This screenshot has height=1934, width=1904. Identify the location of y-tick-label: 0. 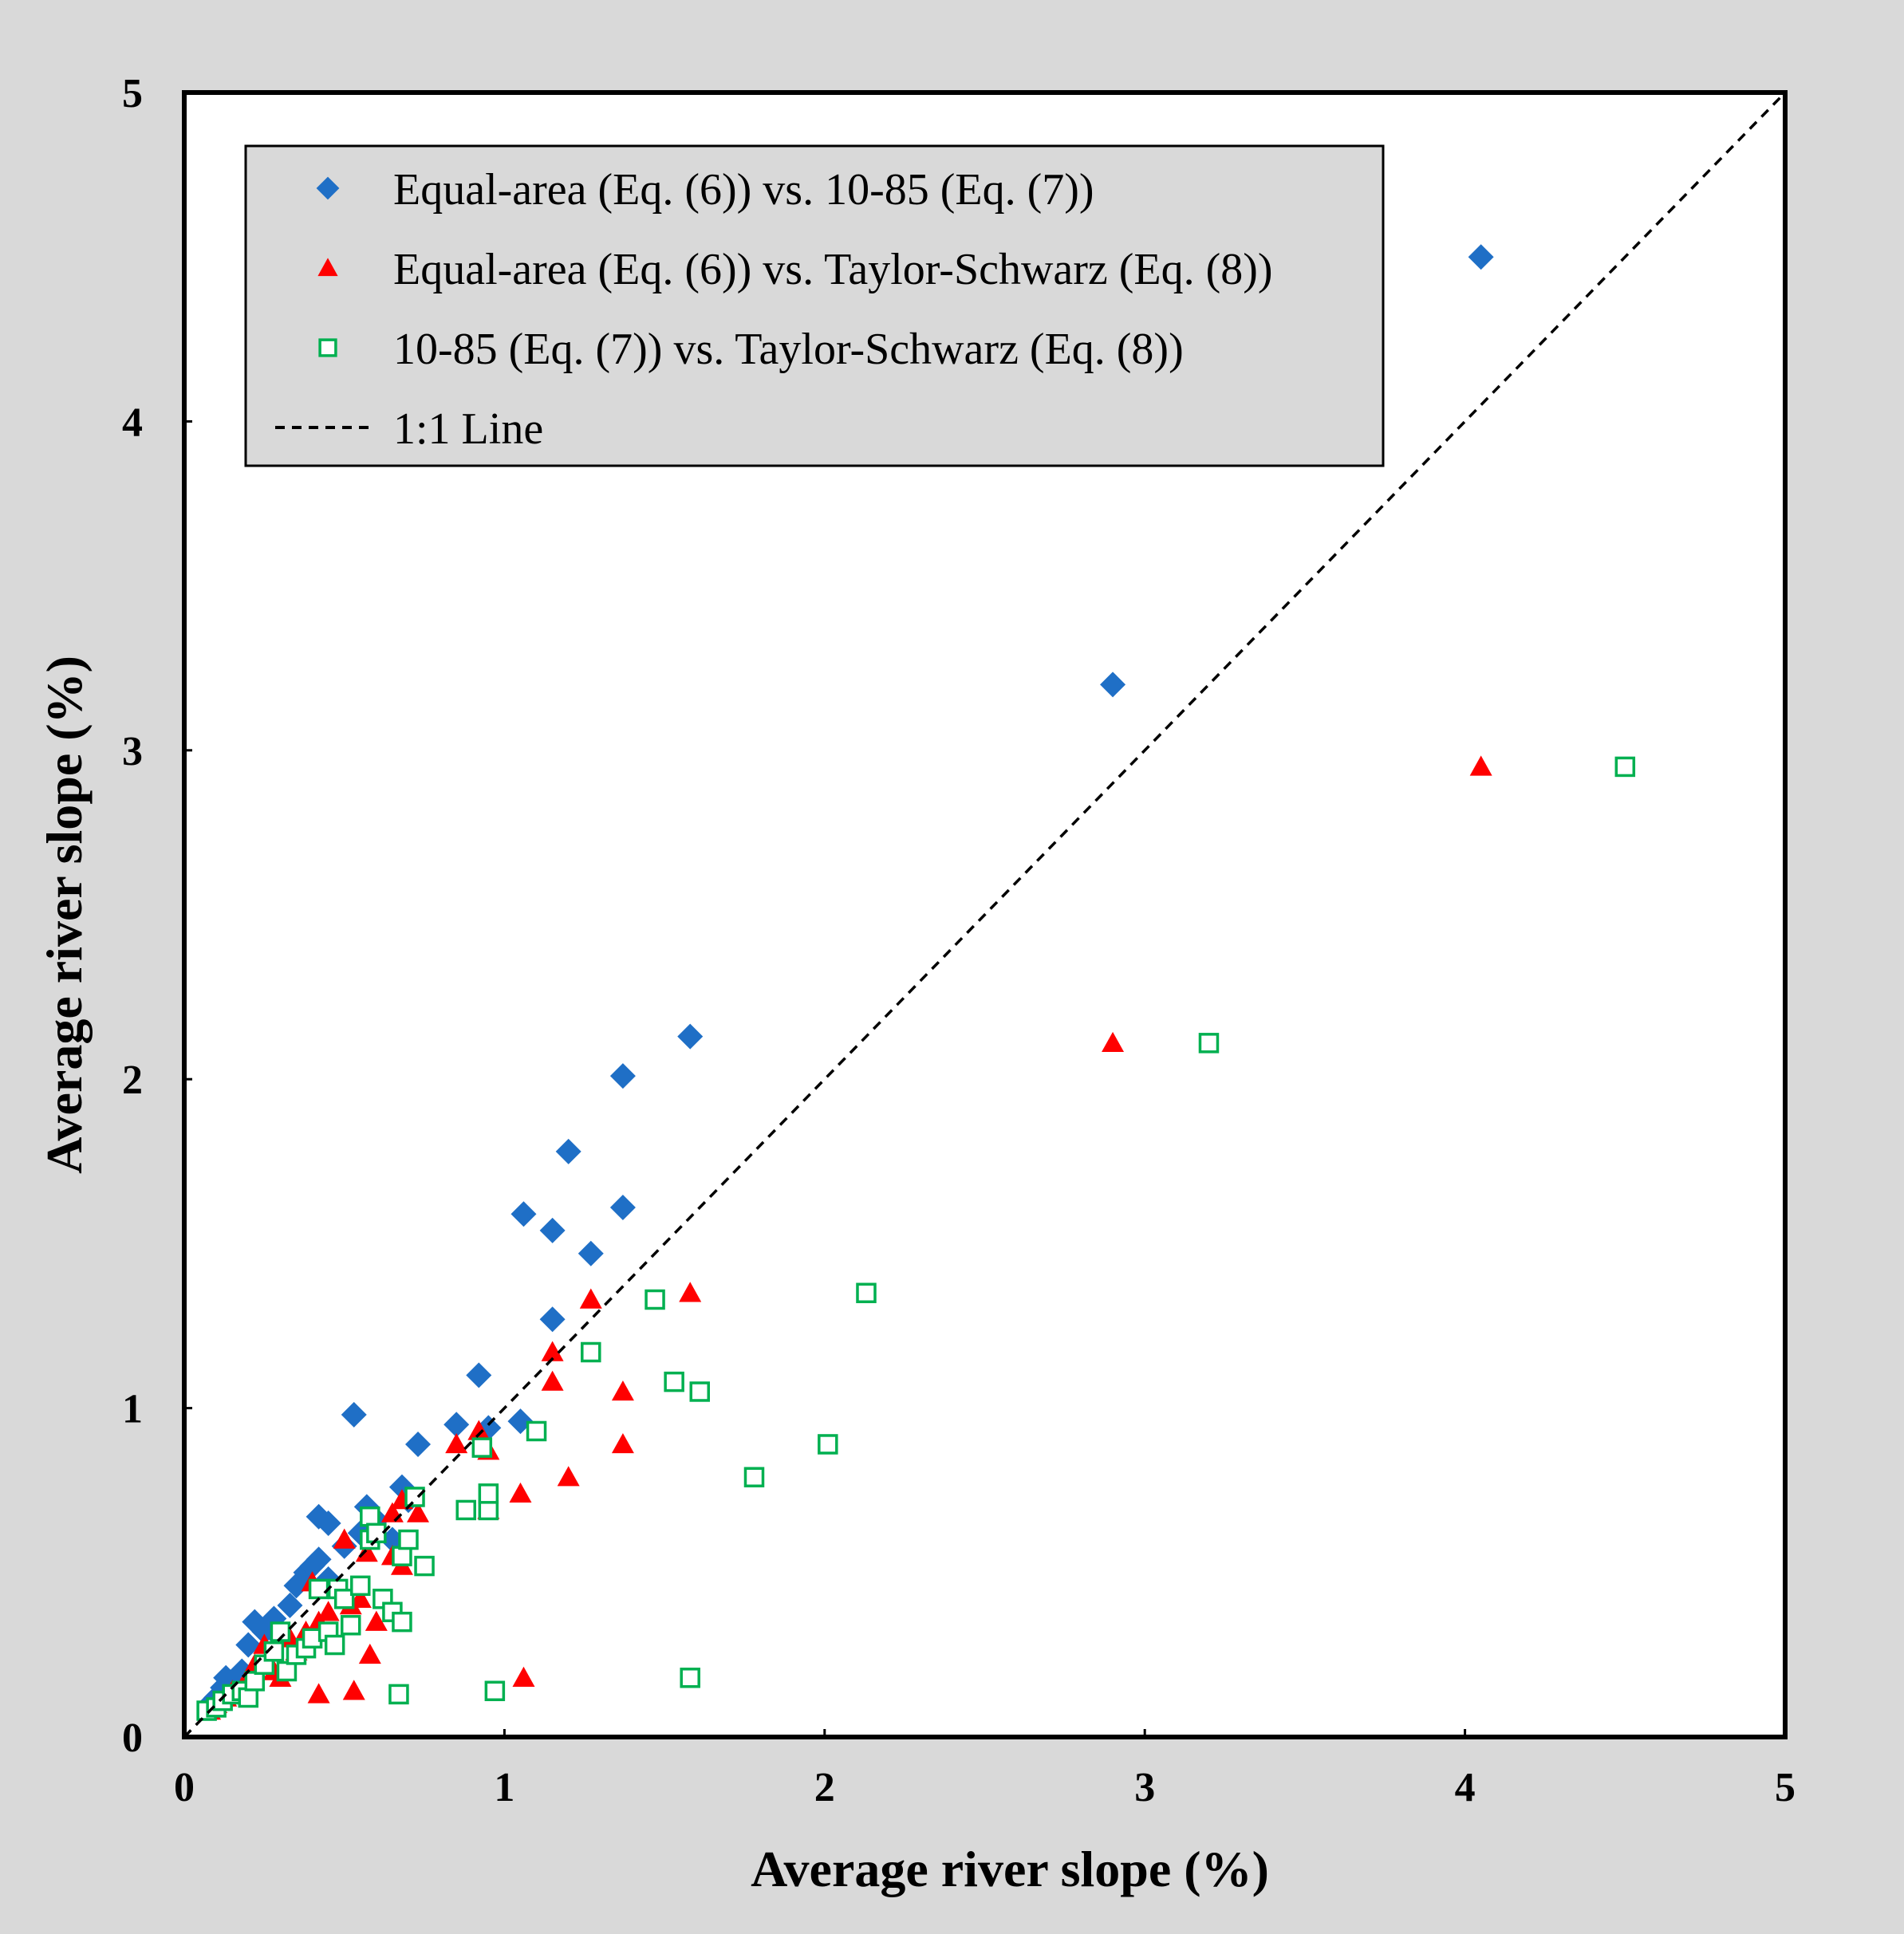
(132, 1738).